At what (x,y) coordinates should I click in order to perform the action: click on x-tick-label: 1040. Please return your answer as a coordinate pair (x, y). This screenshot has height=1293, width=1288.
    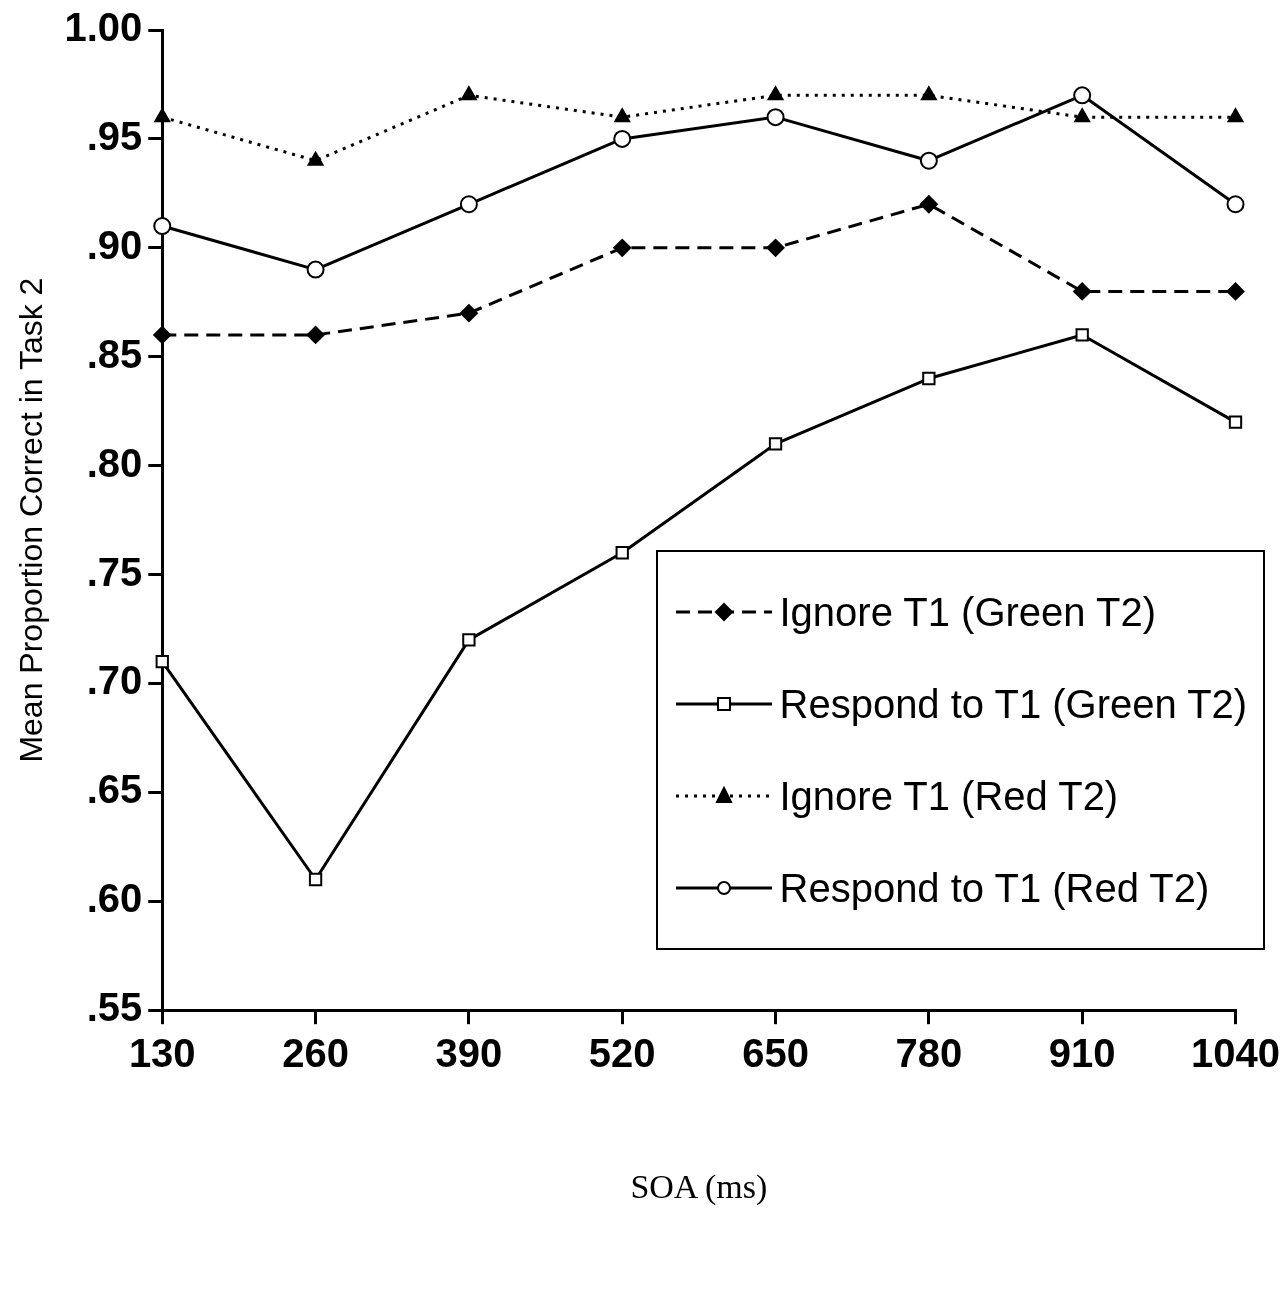
    Looking at the image, I should click on (1235, 1053).